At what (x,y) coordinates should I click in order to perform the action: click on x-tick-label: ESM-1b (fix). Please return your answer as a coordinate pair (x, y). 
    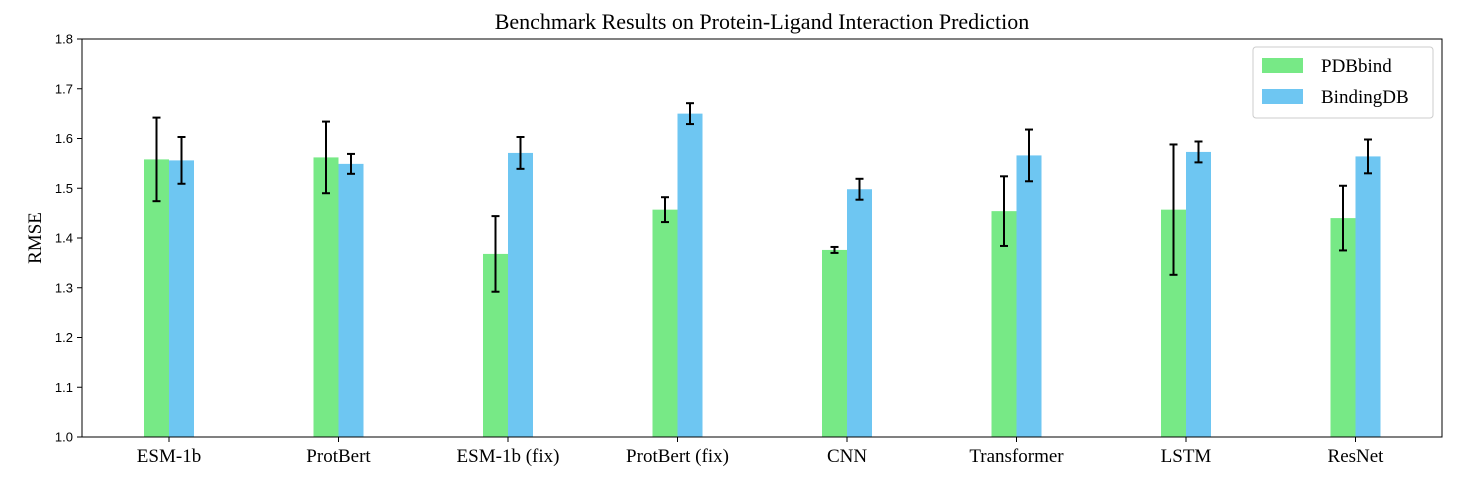
    Looking at the image, I should click on (508, 456).